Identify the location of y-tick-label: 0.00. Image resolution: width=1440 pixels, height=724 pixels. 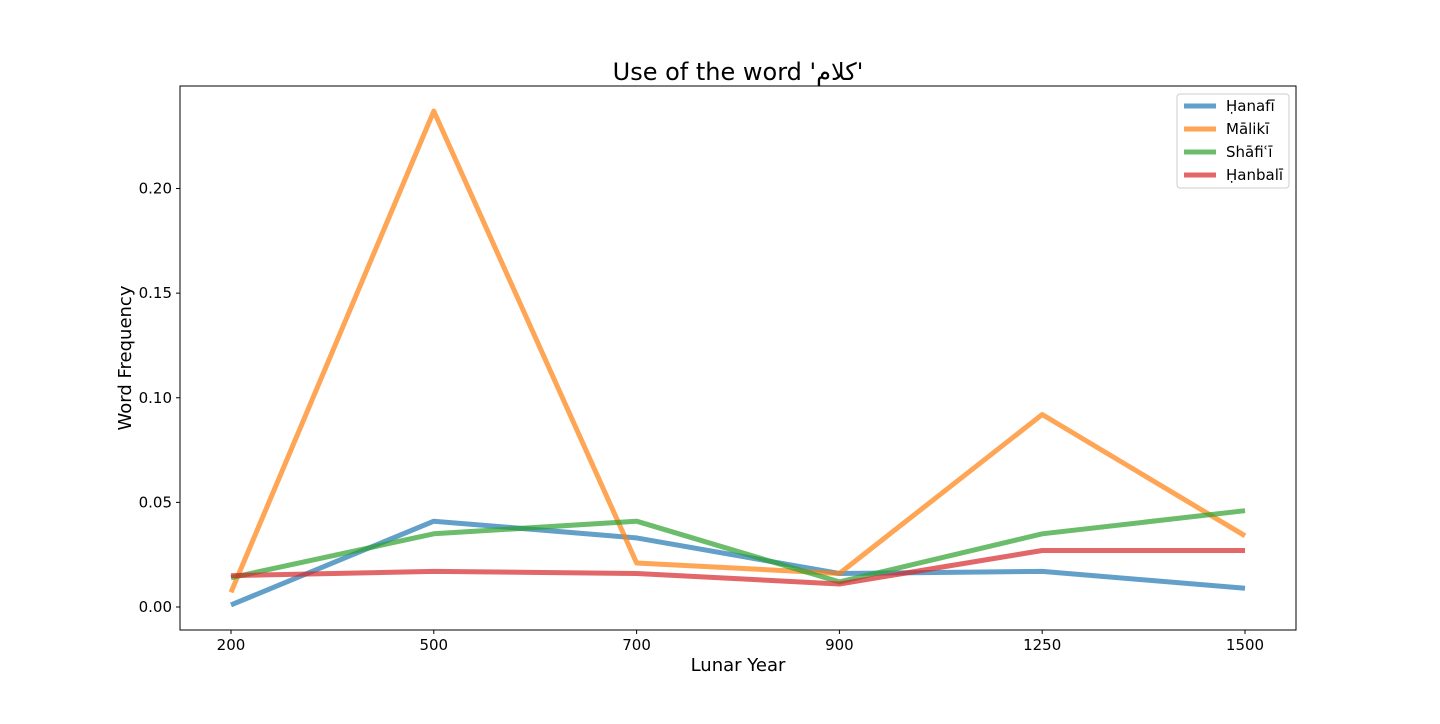
(155, 607).